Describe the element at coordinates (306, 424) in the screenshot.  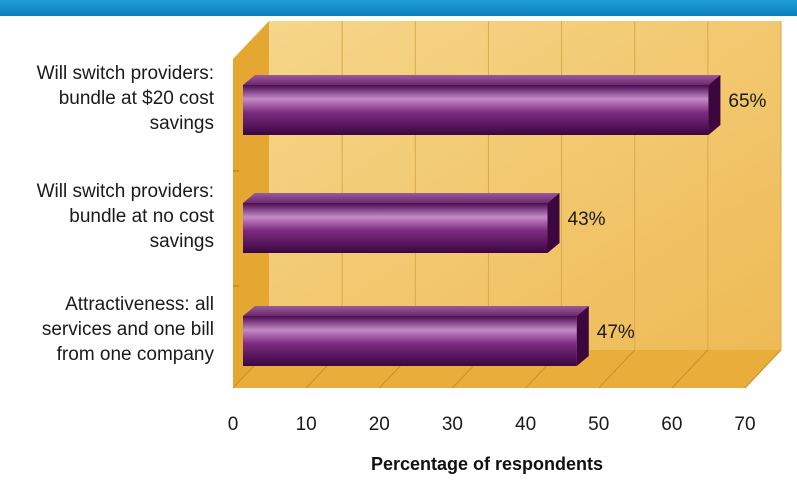
I see `x-tick-label: 10` at that location.